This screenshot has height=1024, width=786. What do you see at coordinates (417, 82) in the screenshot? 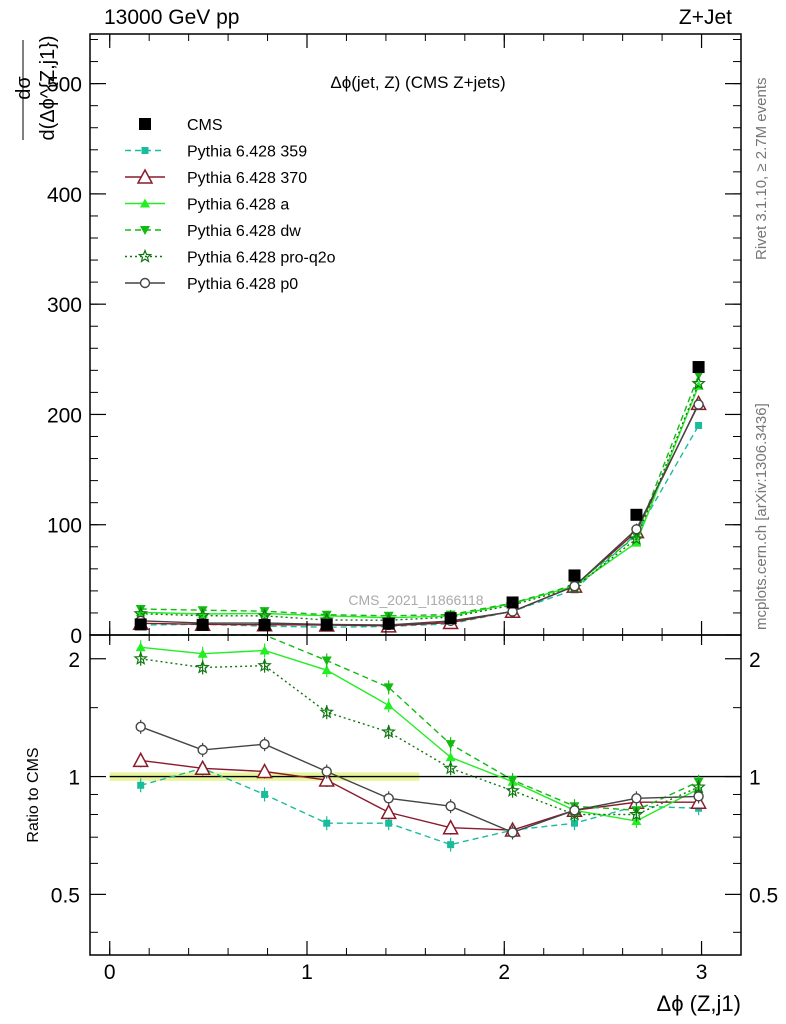
I see `chart-title: Δϕ(jet, Z) (CMS Z+jets)` at bounding box center [417, 82].